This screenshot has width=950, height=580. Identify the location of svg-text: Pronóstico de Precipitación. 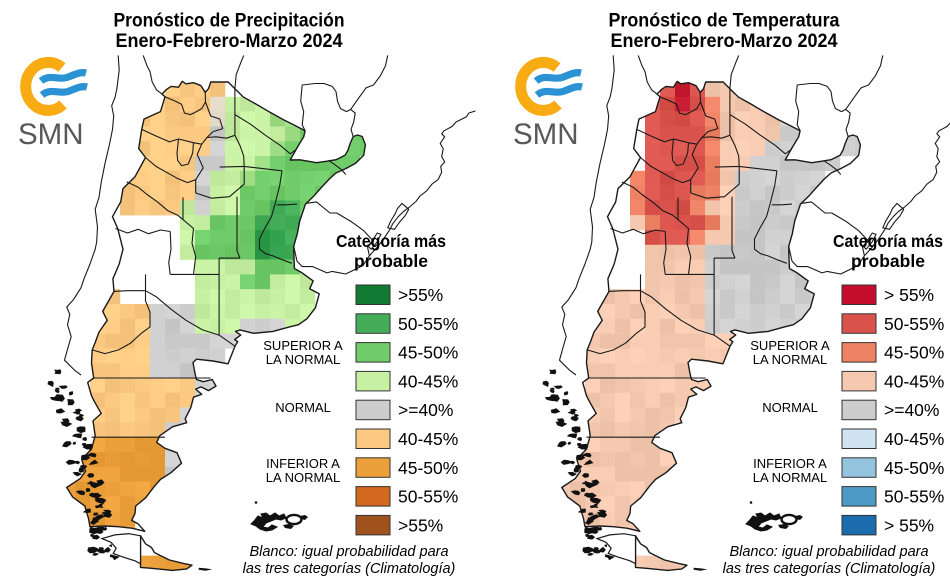
(229, 21).